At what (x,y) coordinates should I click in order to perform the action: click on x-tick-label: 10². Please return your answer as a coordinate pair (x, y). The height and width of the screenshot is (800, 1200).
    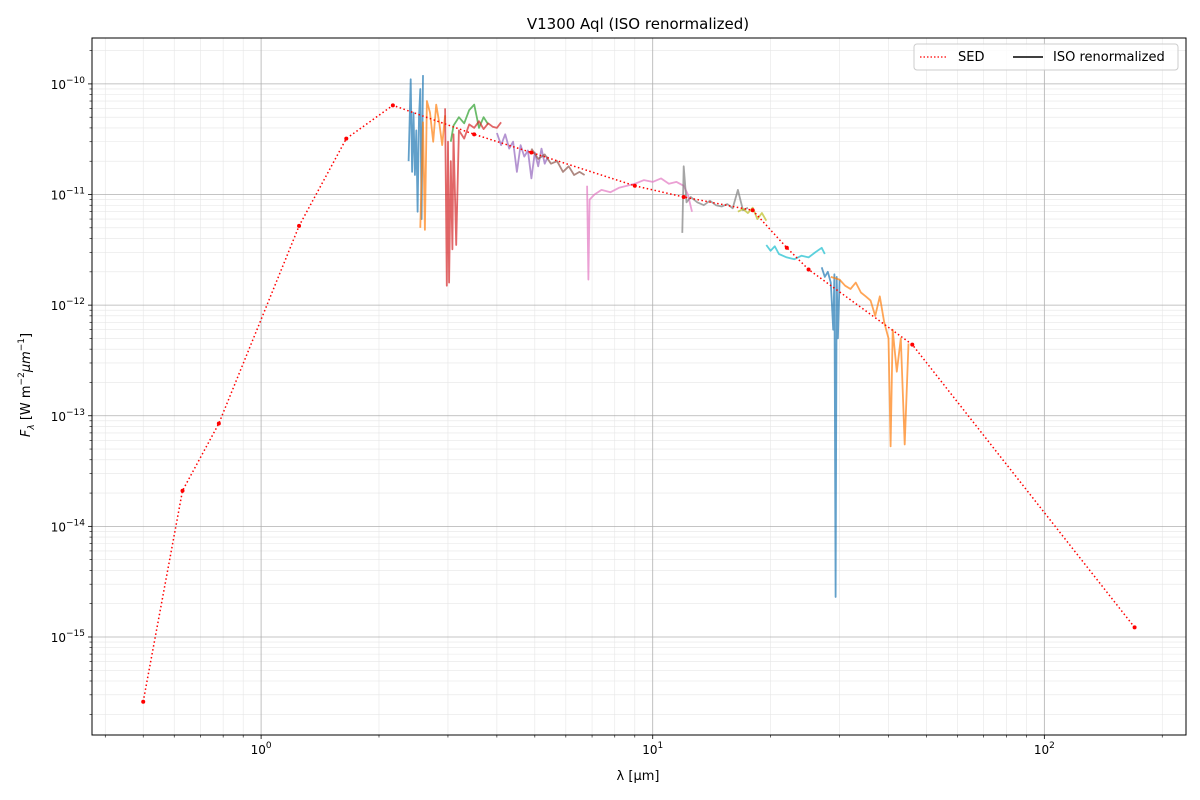
    Looking at the image, I should click on (1044, 749).